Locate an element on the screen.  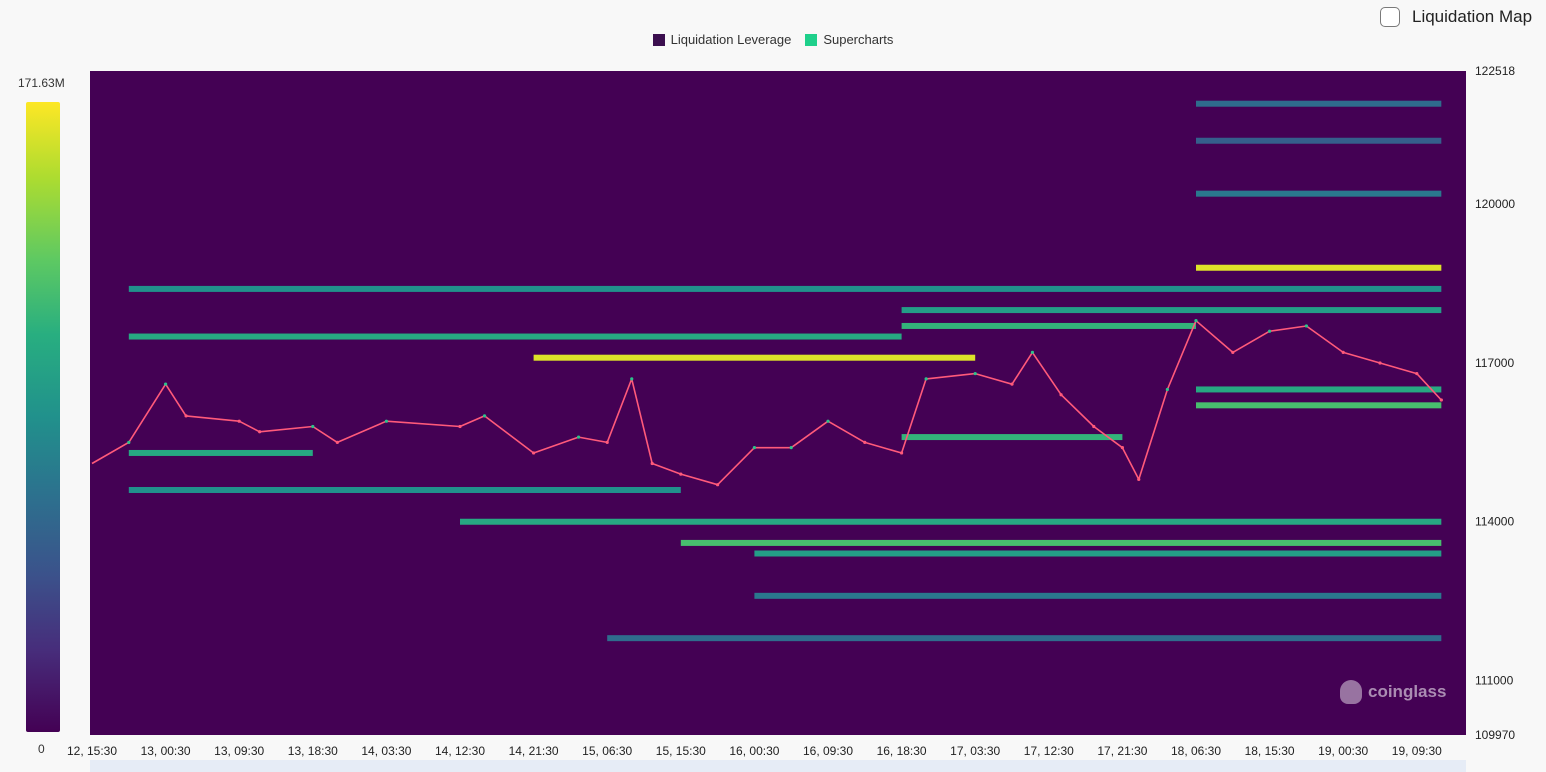
x-tick-label: 15, 15:30 is located at coordinates (681, 751).